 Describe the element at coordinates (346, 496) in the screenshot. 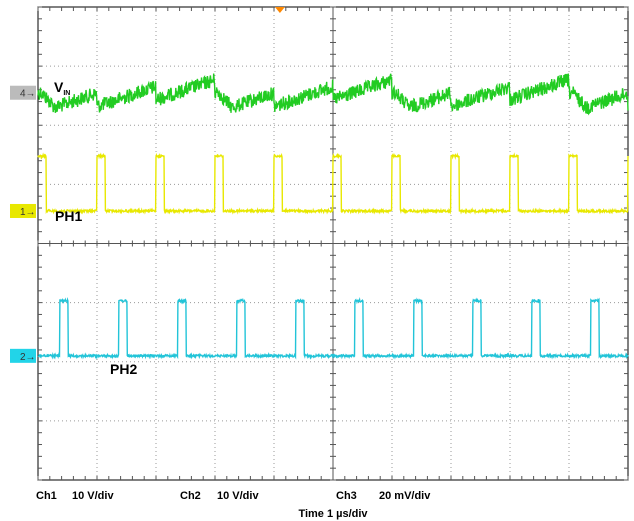

I see `ch3-label: Ch3` at that location.